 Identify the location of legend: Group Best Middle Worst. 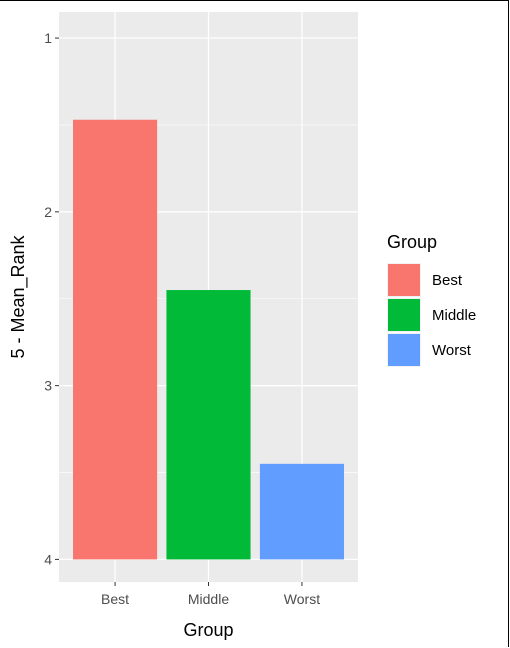
(431, 299).